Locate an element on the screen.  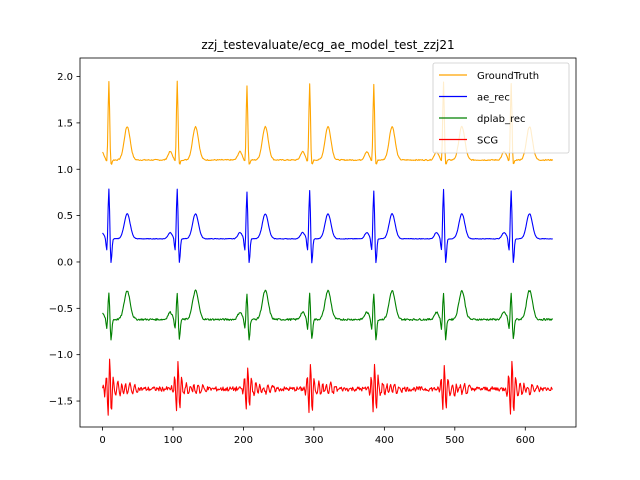
y-tick-label: −1.0 is located at coordinates (61, 355).